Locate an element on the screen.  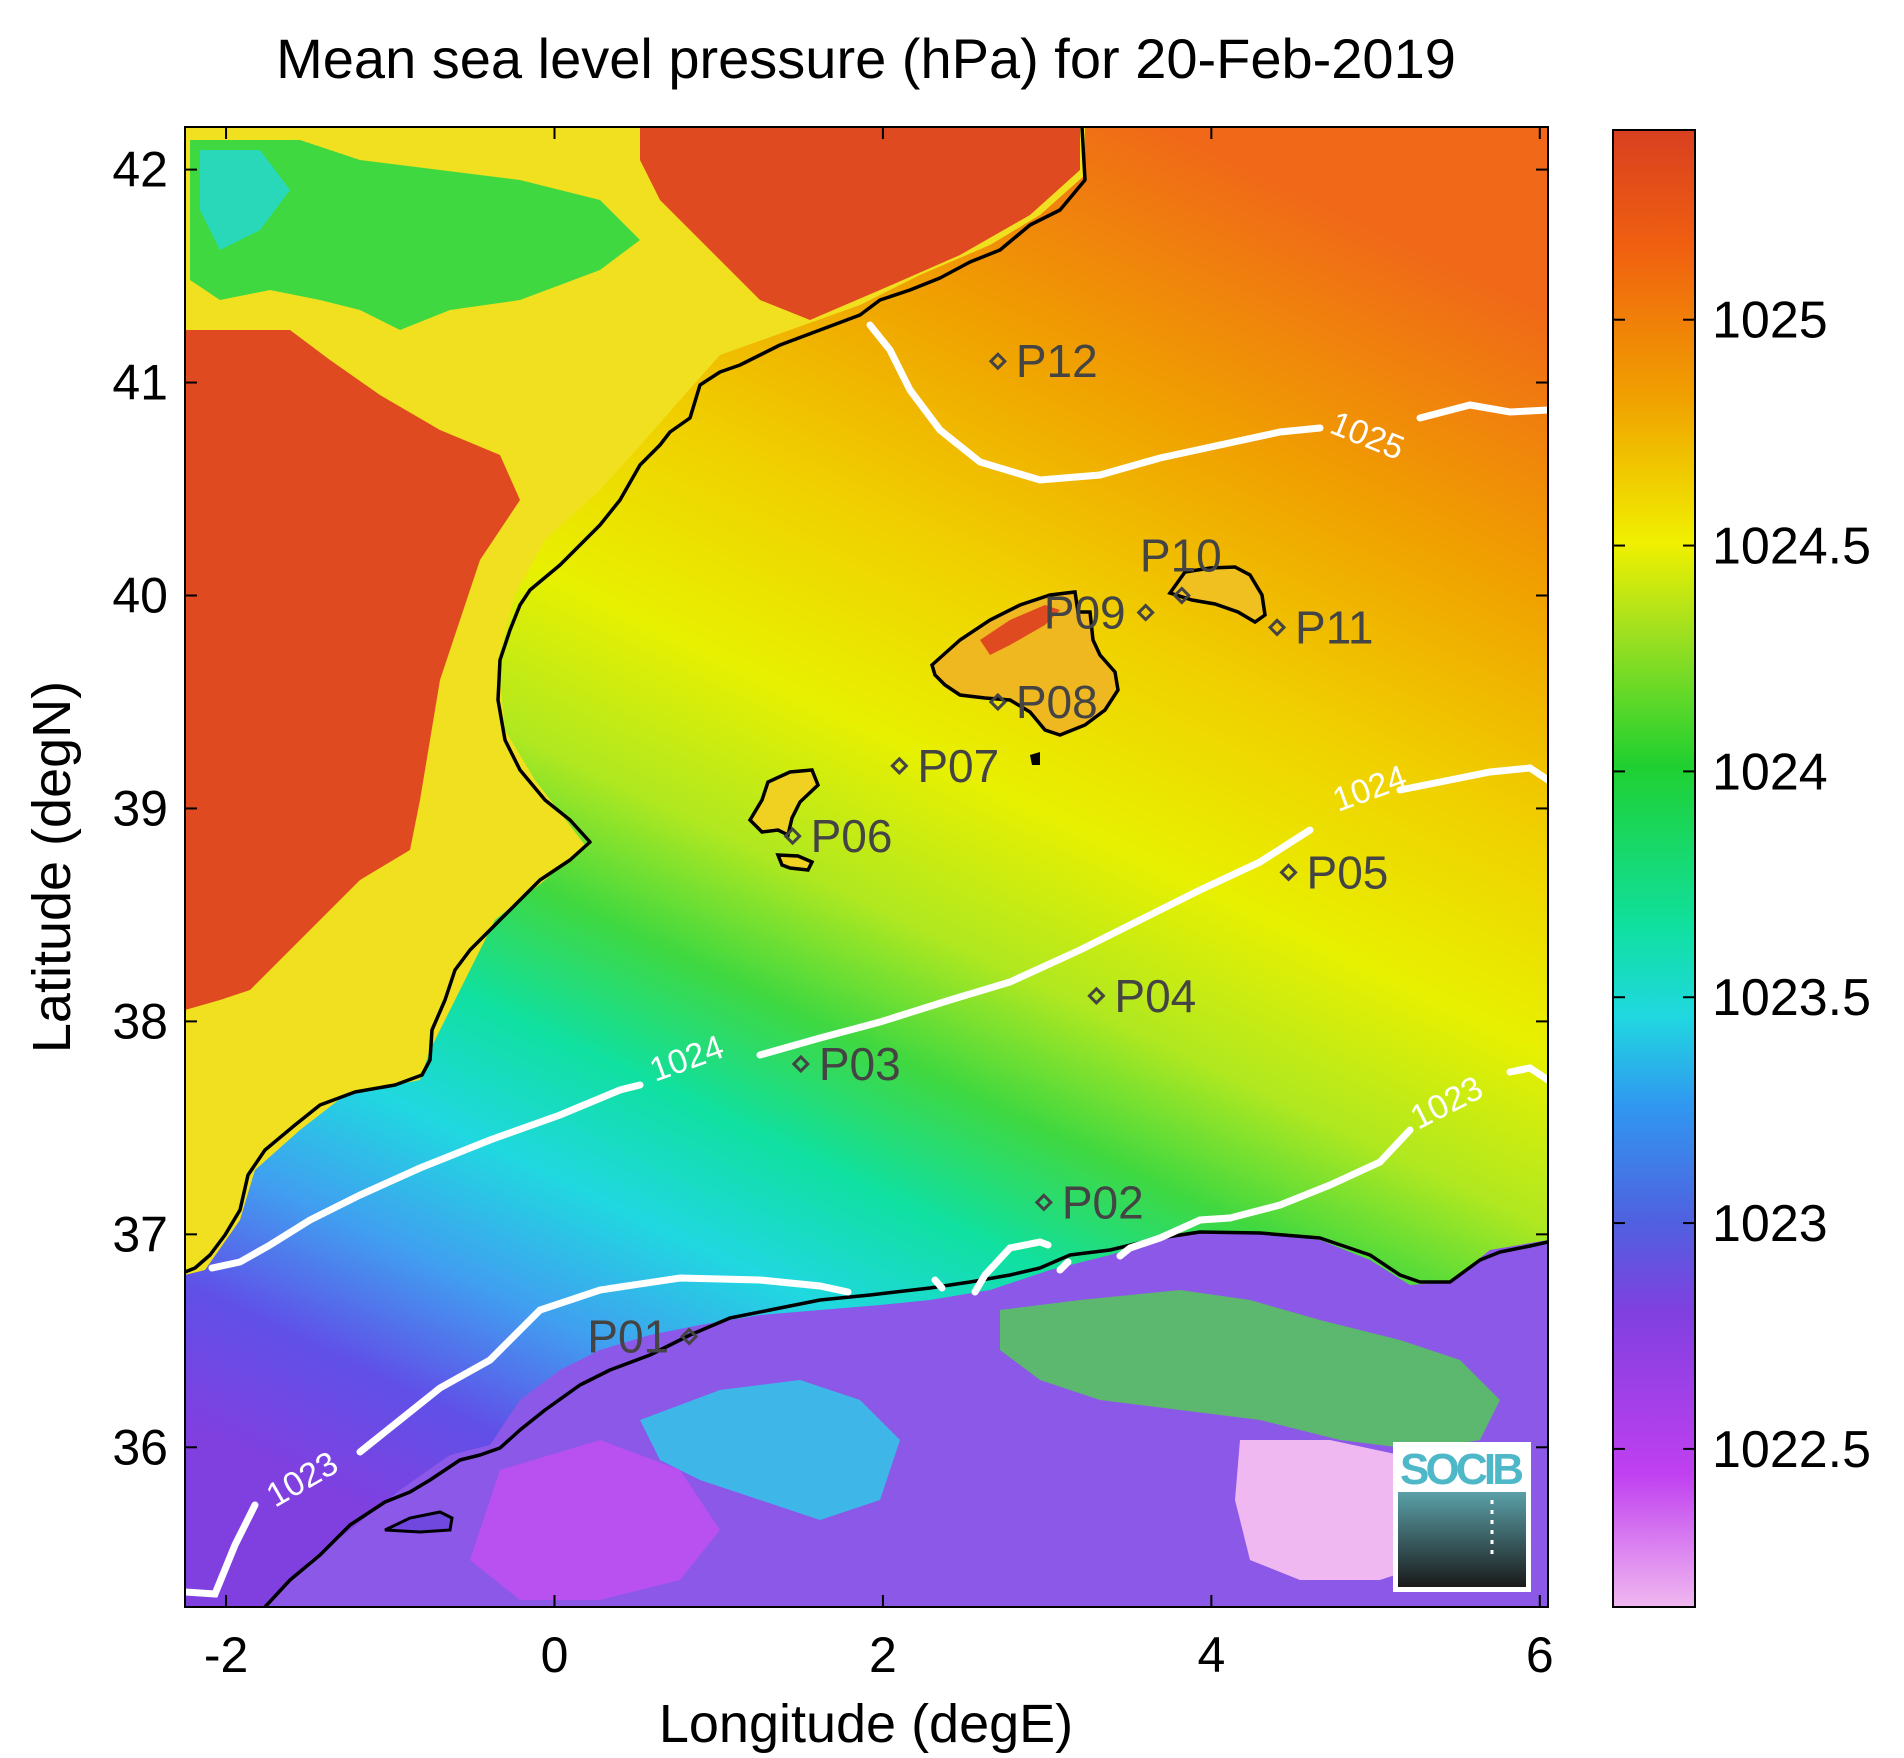
y-axis-title: Latitude (degN) is located at coordinates (52, 867).